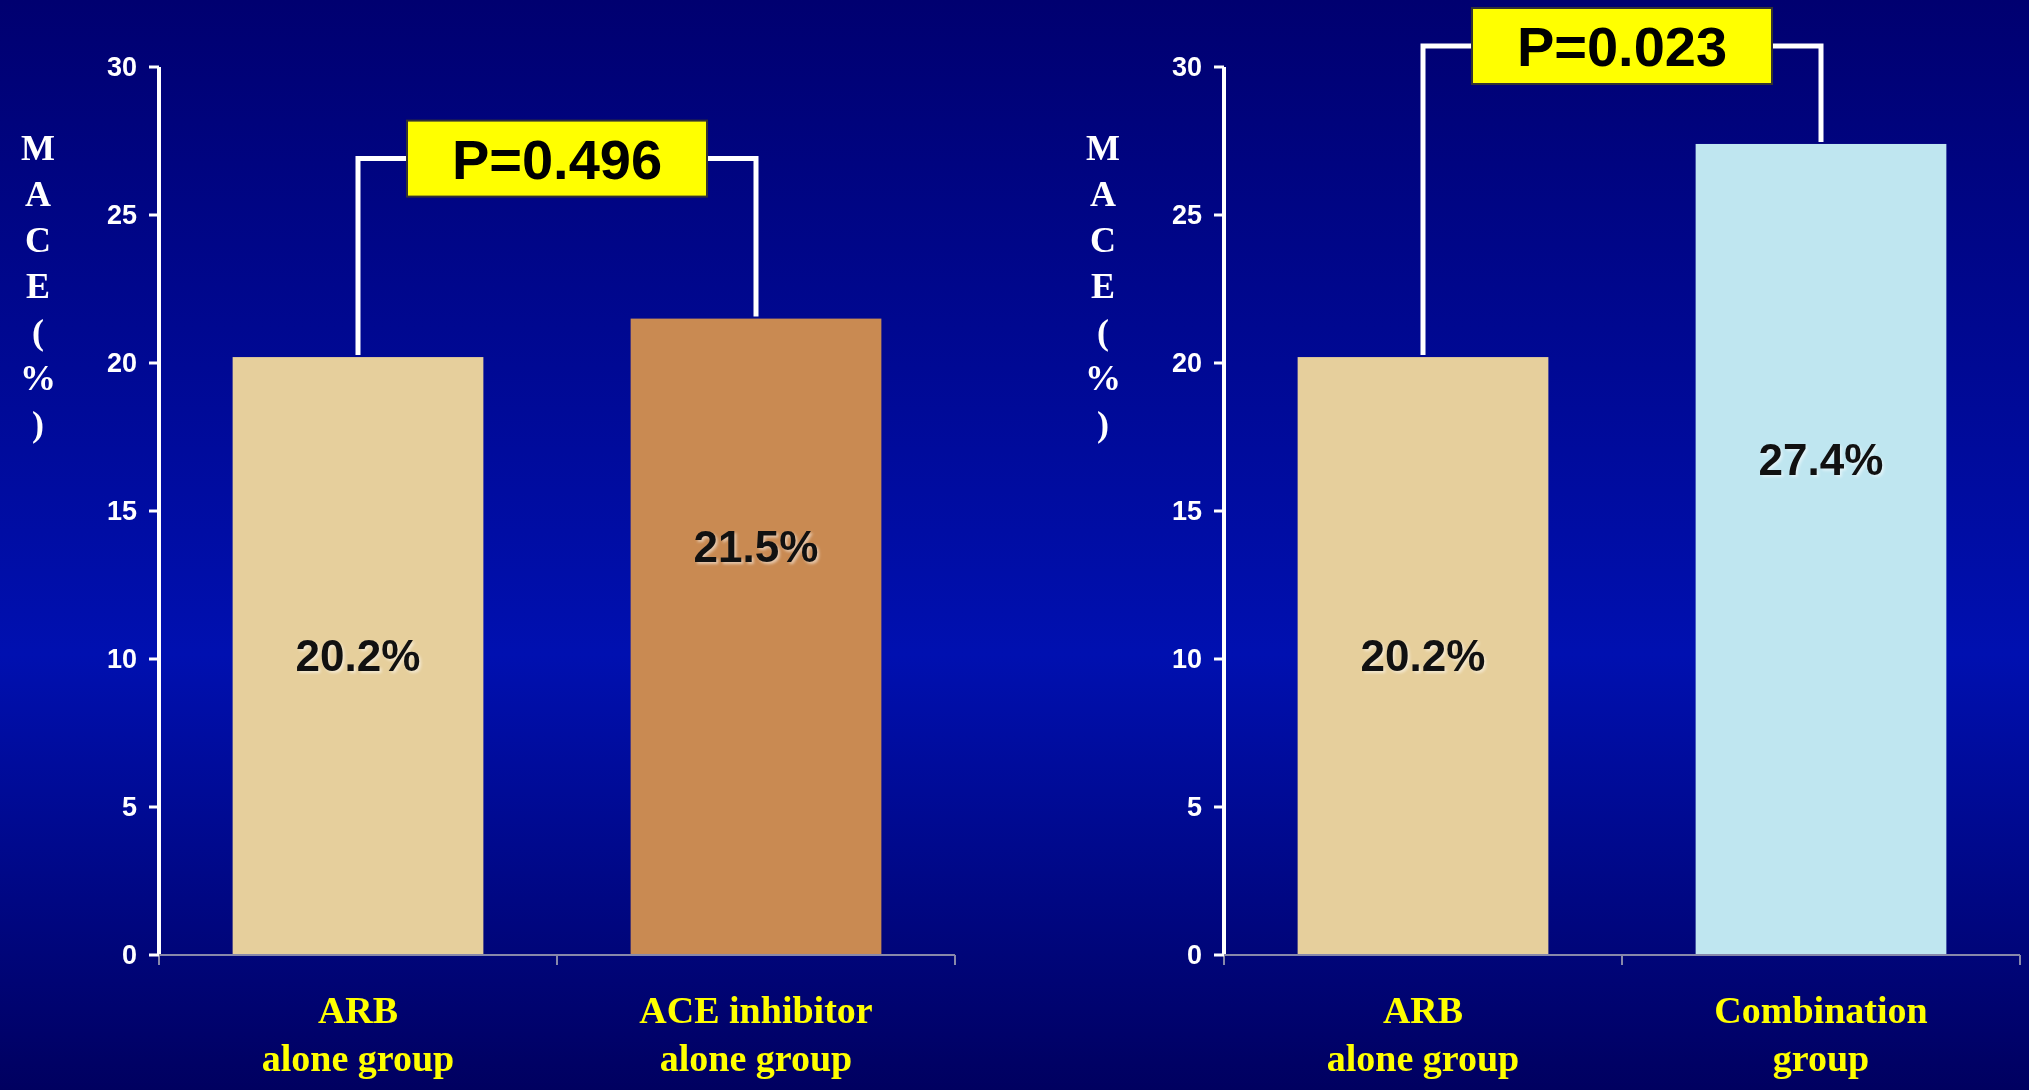 The height and width of the screenshot is (1090, 2029). I want to click on data-label: 27.4%, so click(1821, 459).